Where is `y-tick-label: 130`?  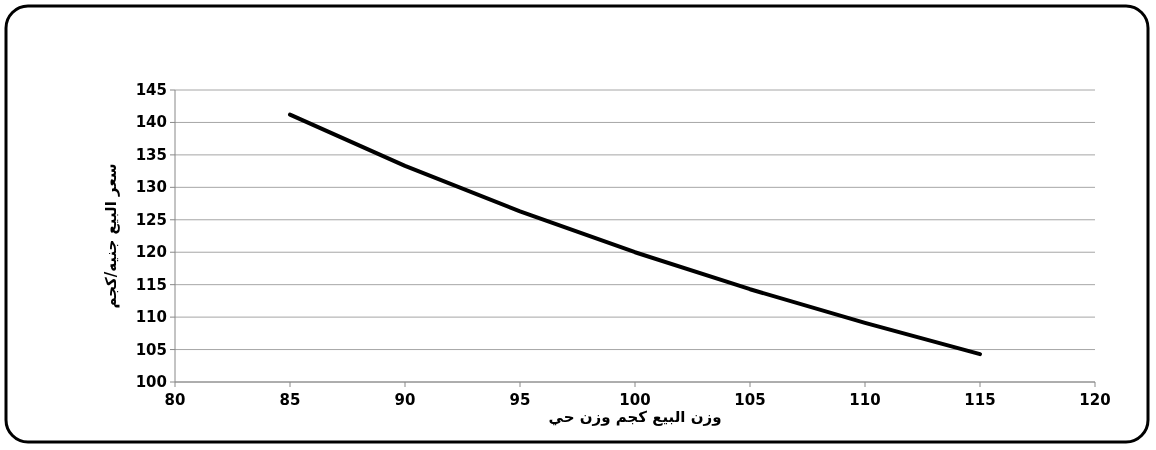 y-tick-label: 130 is located at coordinates (151, 187).